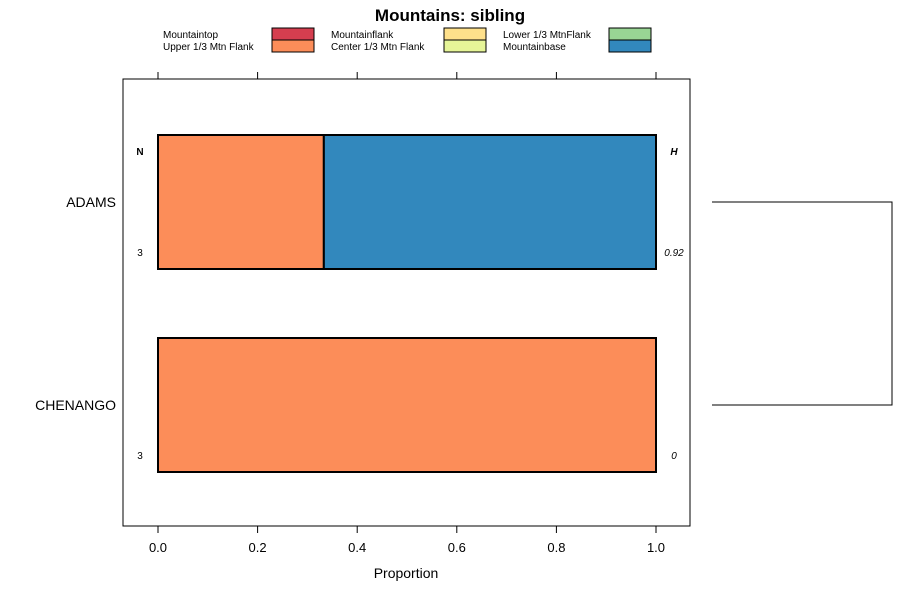 Image resolution: width=900 pixels, height=600 pixels. Describe the element at coordinates (630, 34) in the screenshot. I see `legend-swatch-lower-1-3-mtnflank` at that location.